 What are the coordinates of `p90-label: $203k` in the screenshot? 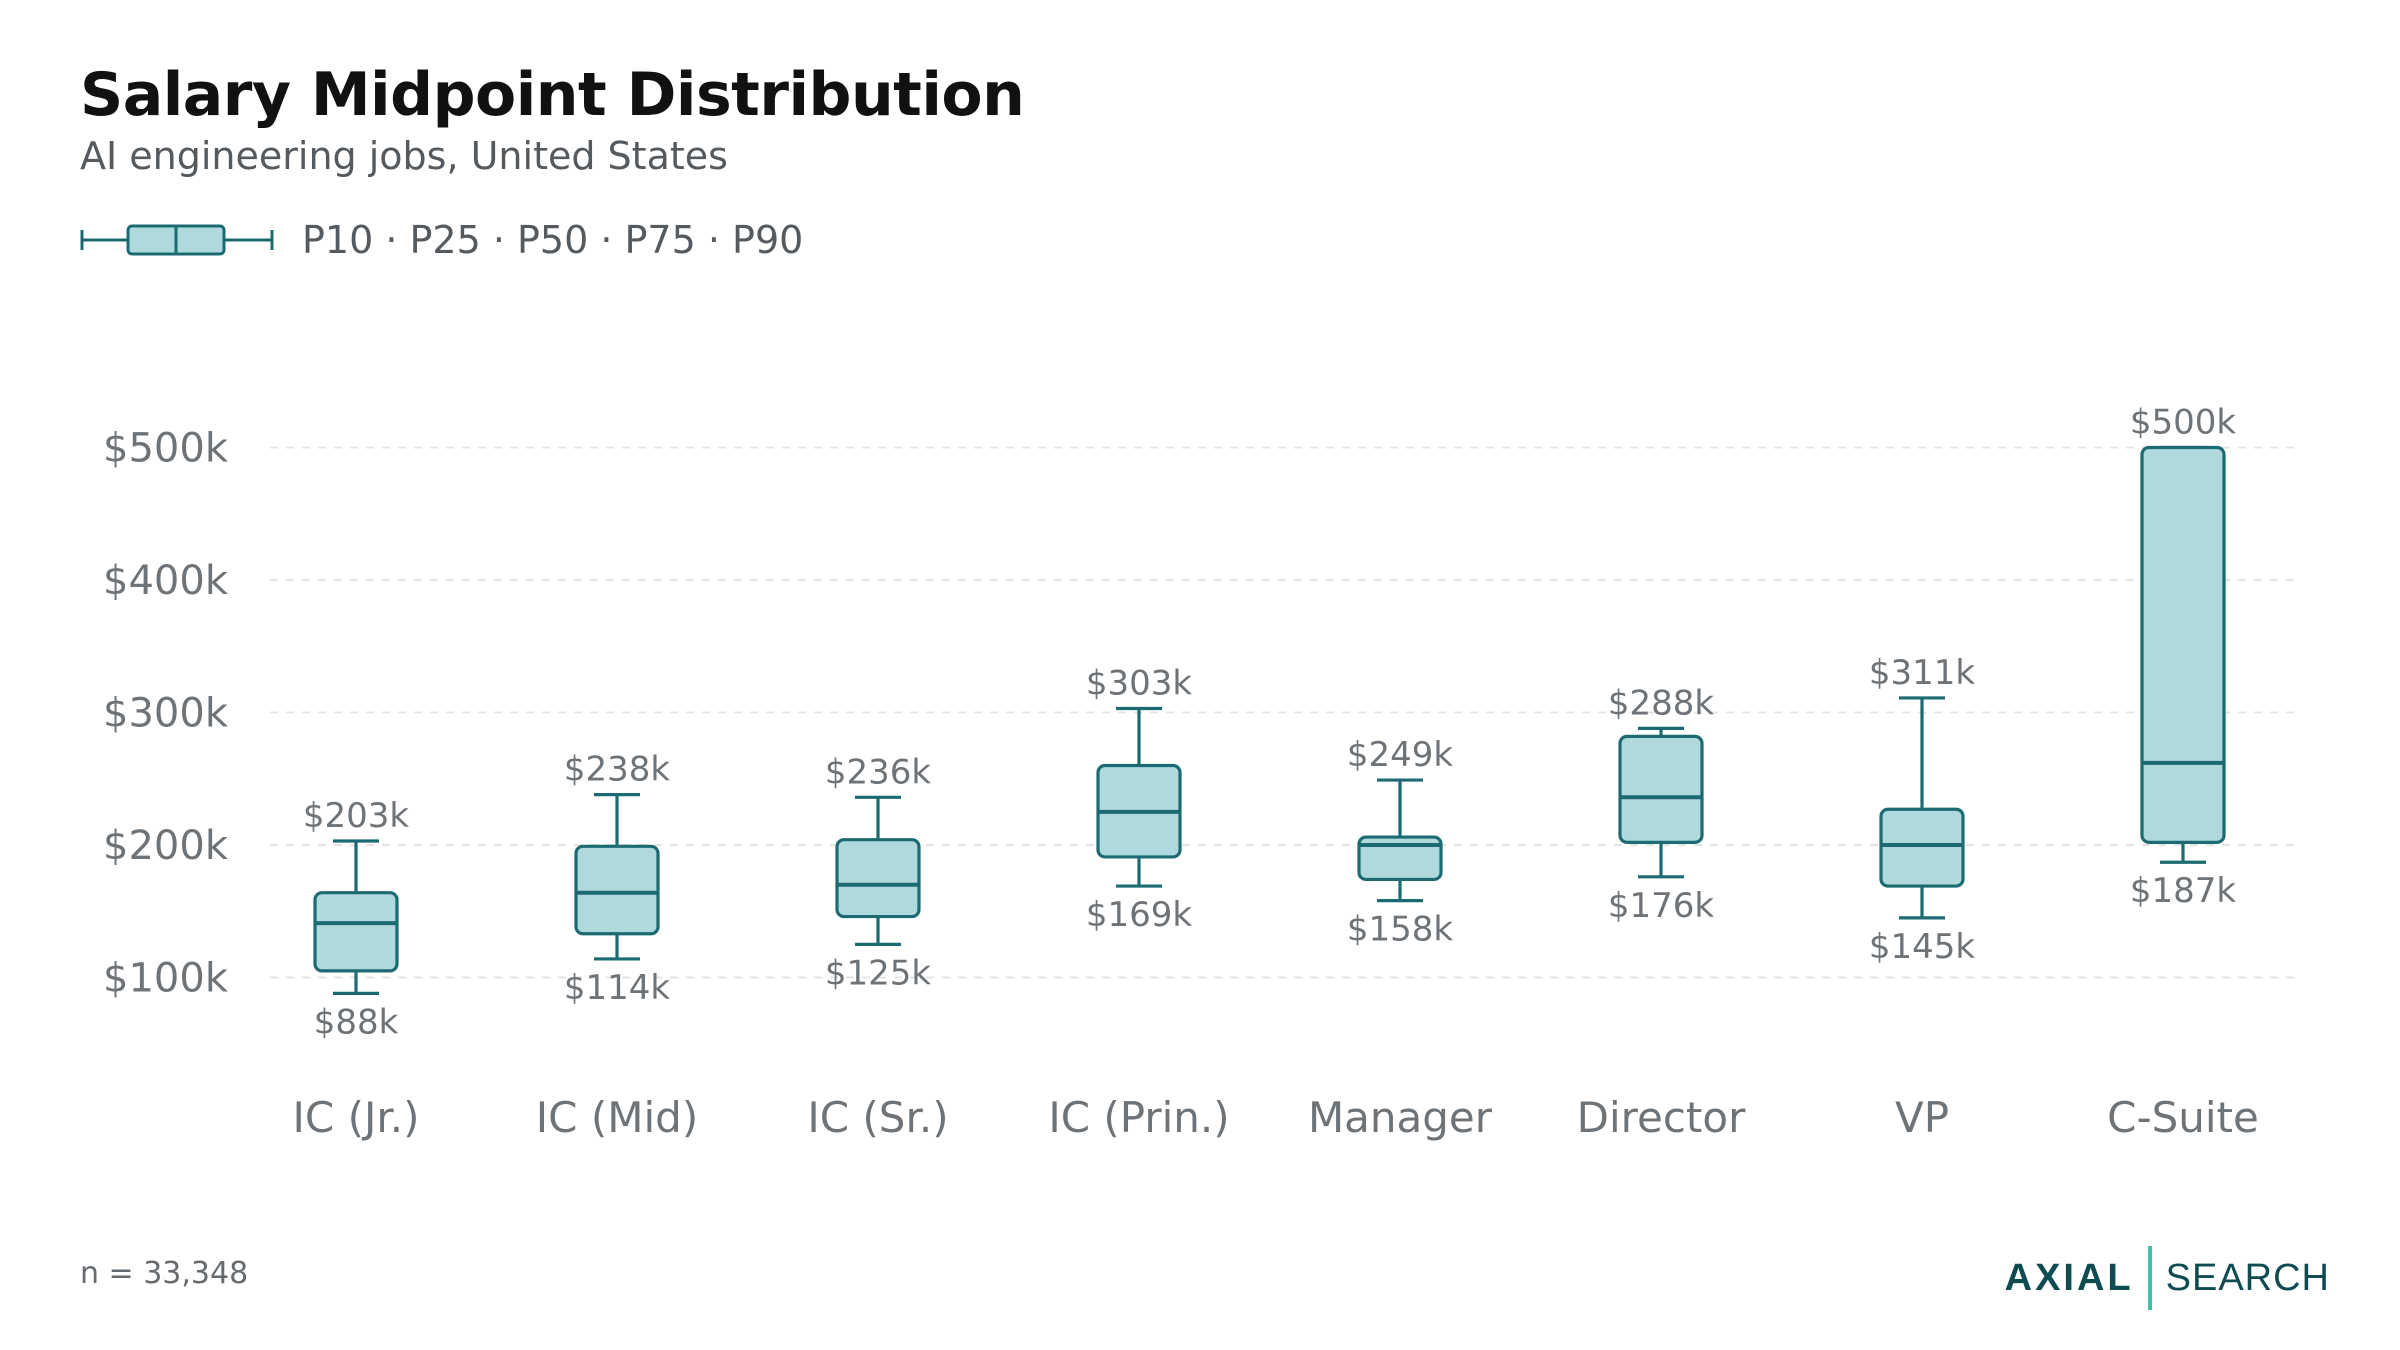 It's located at (356, 816).